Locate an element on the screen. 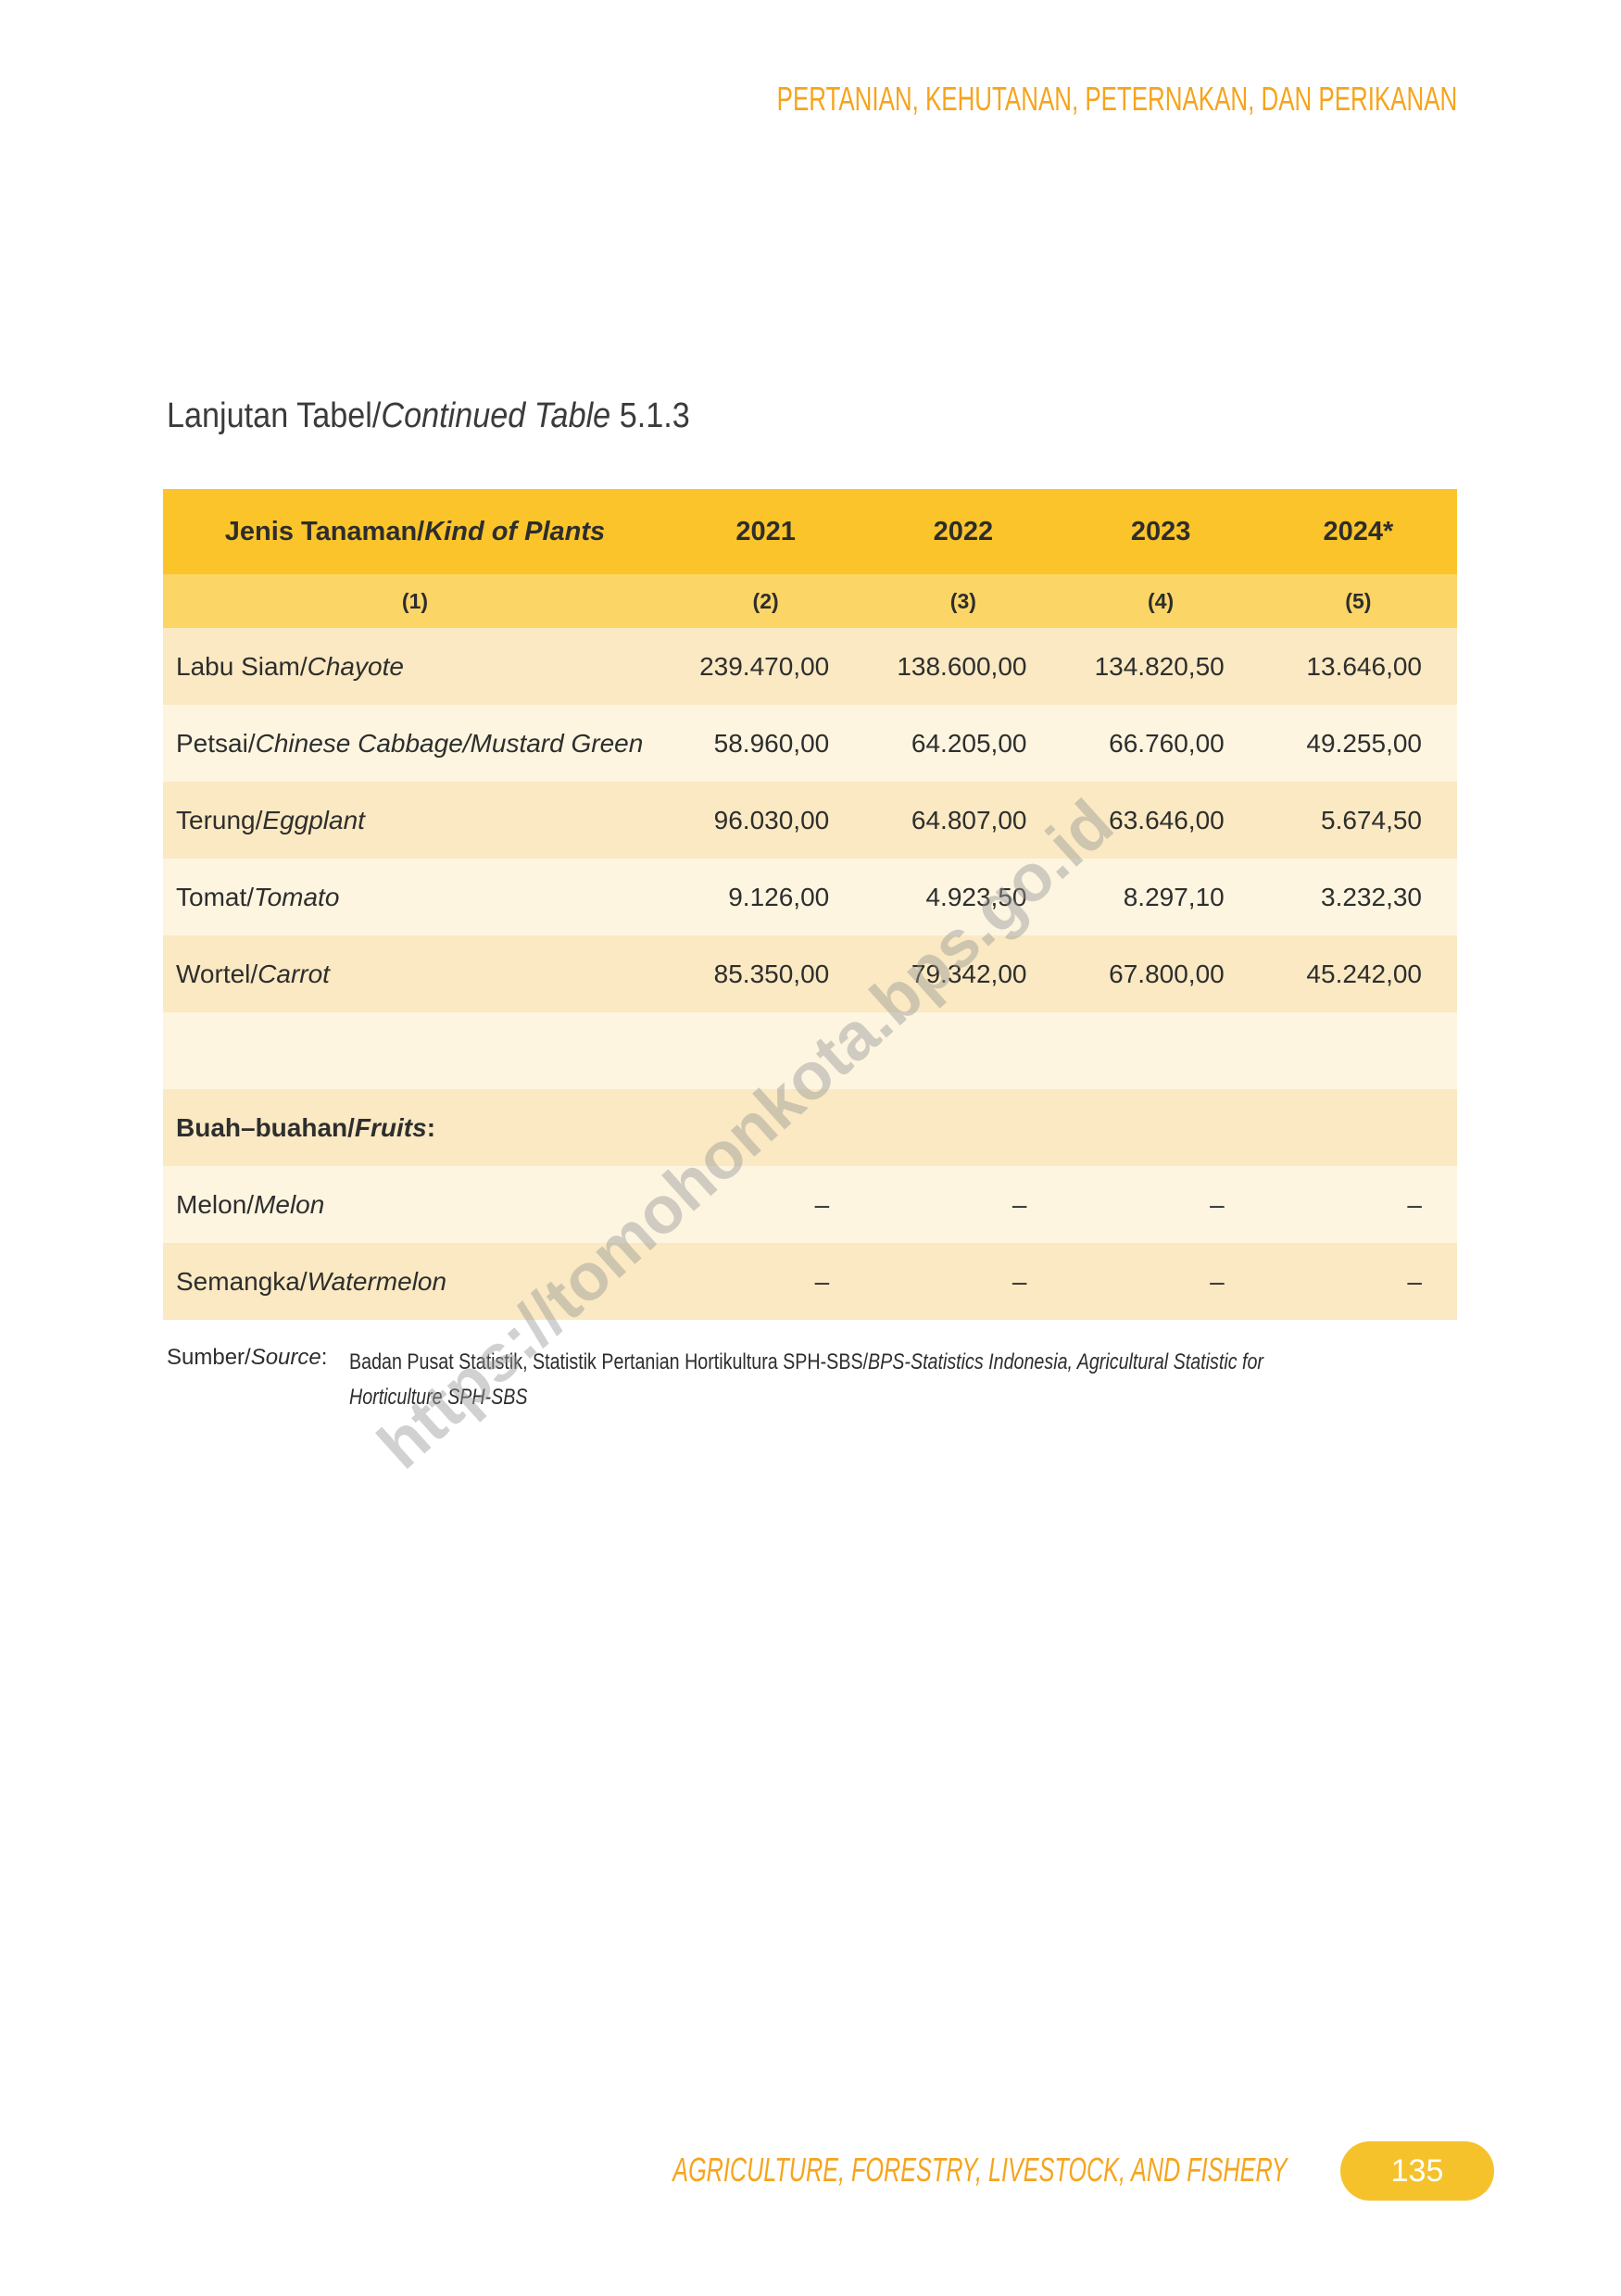 The image size is (1621, 2296). value-cell: 67.800,00 is located at coordinates (1161, 973).